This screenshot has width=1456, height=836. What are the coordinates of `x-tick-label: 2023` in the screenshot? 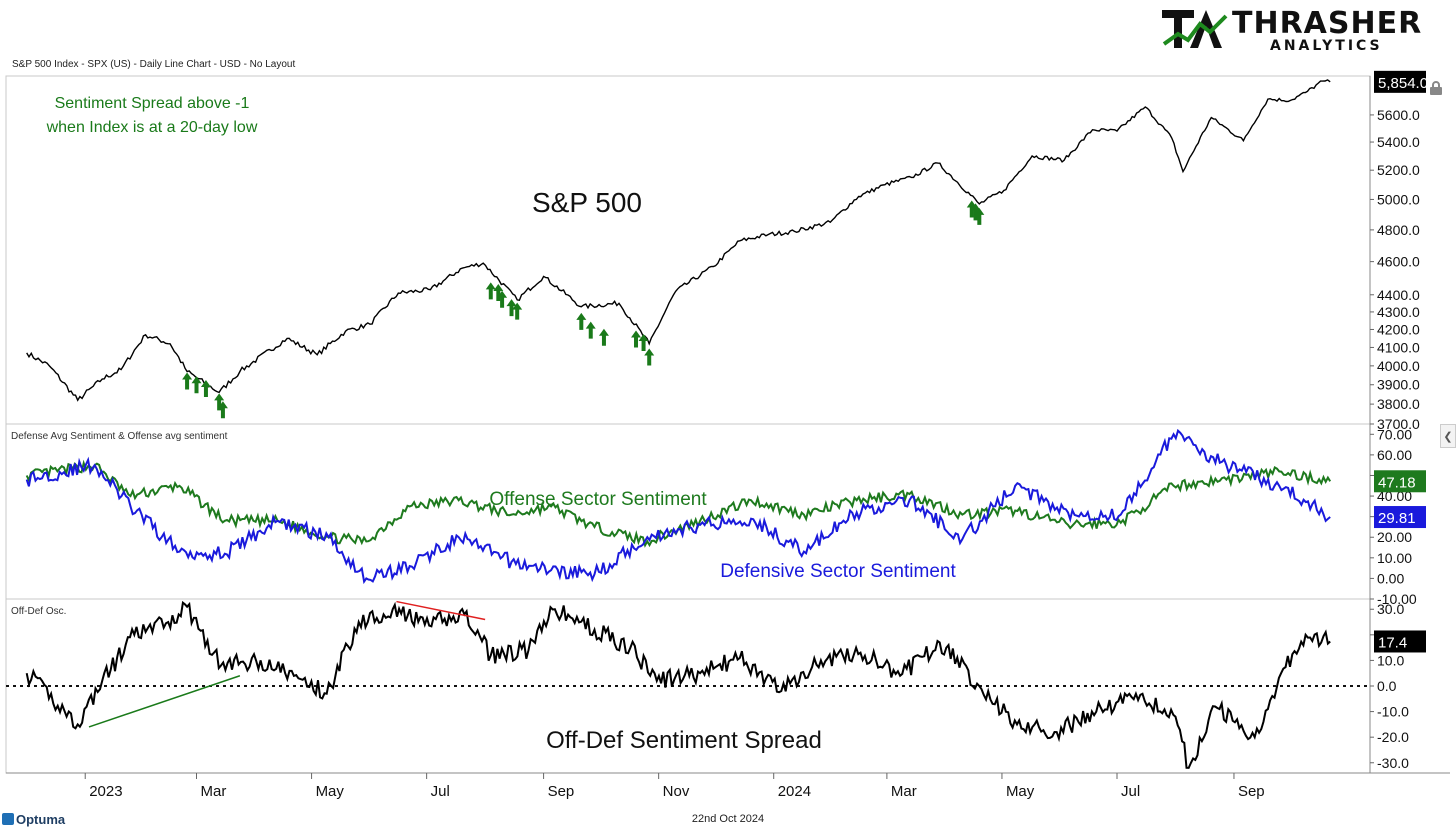 It's located at (105, 791).